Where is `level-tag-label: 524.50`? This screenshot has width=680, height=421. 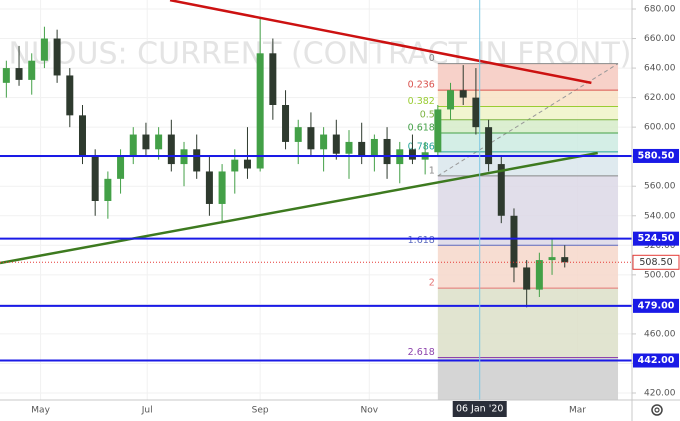 level-tag-label: 524.50 is located at coordinates (656, 238).